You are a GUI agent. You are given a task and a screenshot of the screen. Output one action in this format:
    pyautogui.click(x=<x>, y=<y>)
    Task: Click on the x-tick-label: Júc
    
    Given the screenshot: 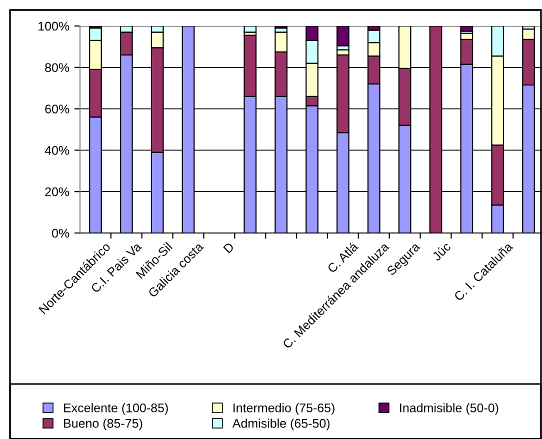 What is the action you would take?
    pyautogui.click(x=441, y=251)
    